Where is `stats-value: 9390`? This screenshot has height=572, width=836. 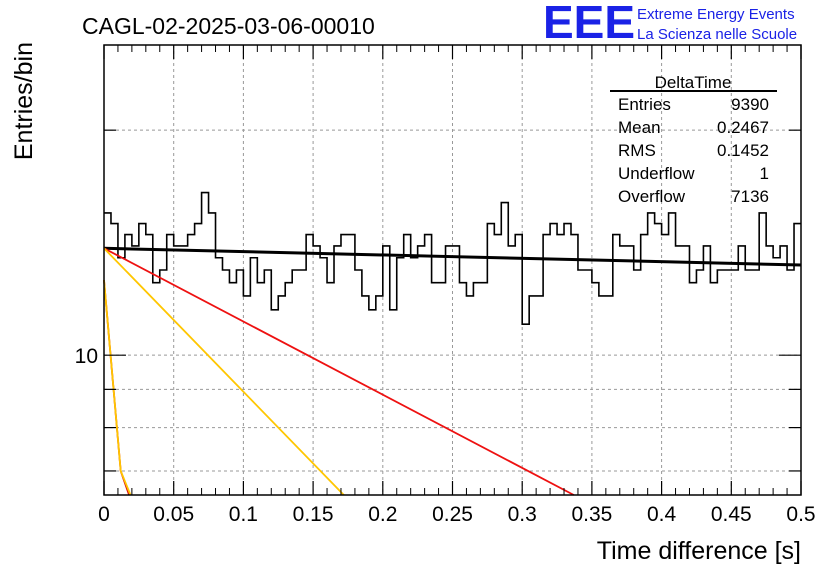 stats-value: 9390 is located at coordinates (750, 104).